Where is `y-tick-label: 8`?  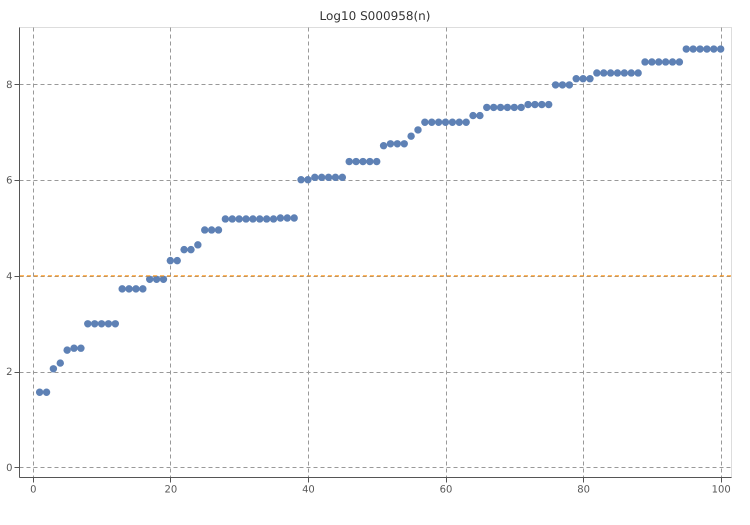
y-tick-label: 8 is located at coordinates (9, 85).